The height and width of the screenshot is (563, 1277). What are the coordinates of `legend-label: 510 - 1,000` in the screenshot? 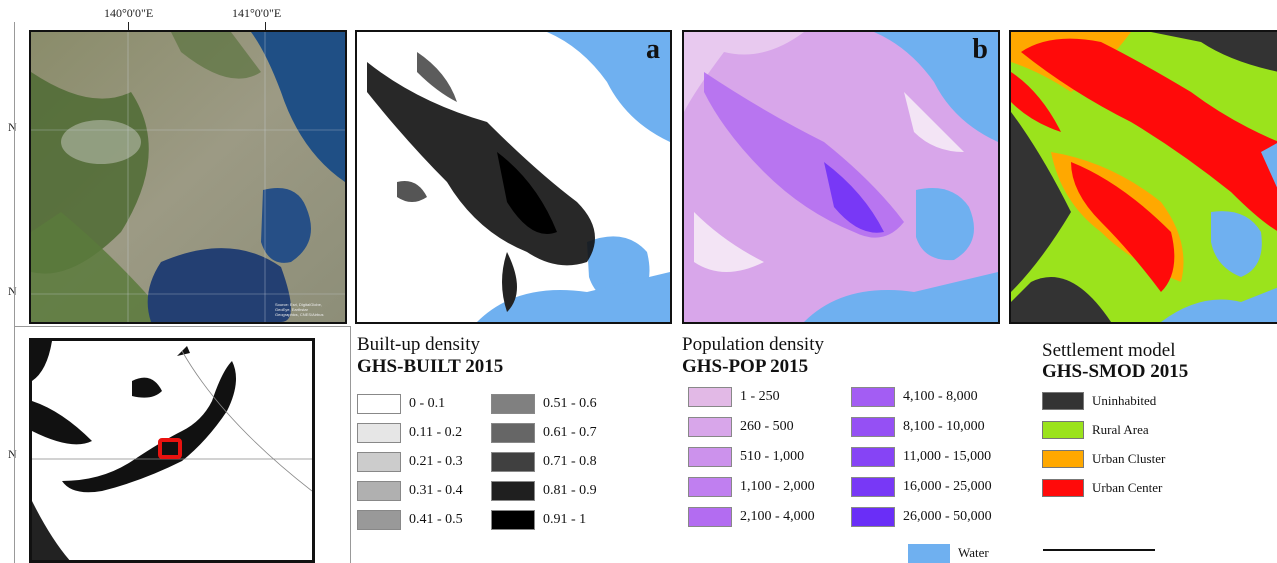 It's located at (772, 457).